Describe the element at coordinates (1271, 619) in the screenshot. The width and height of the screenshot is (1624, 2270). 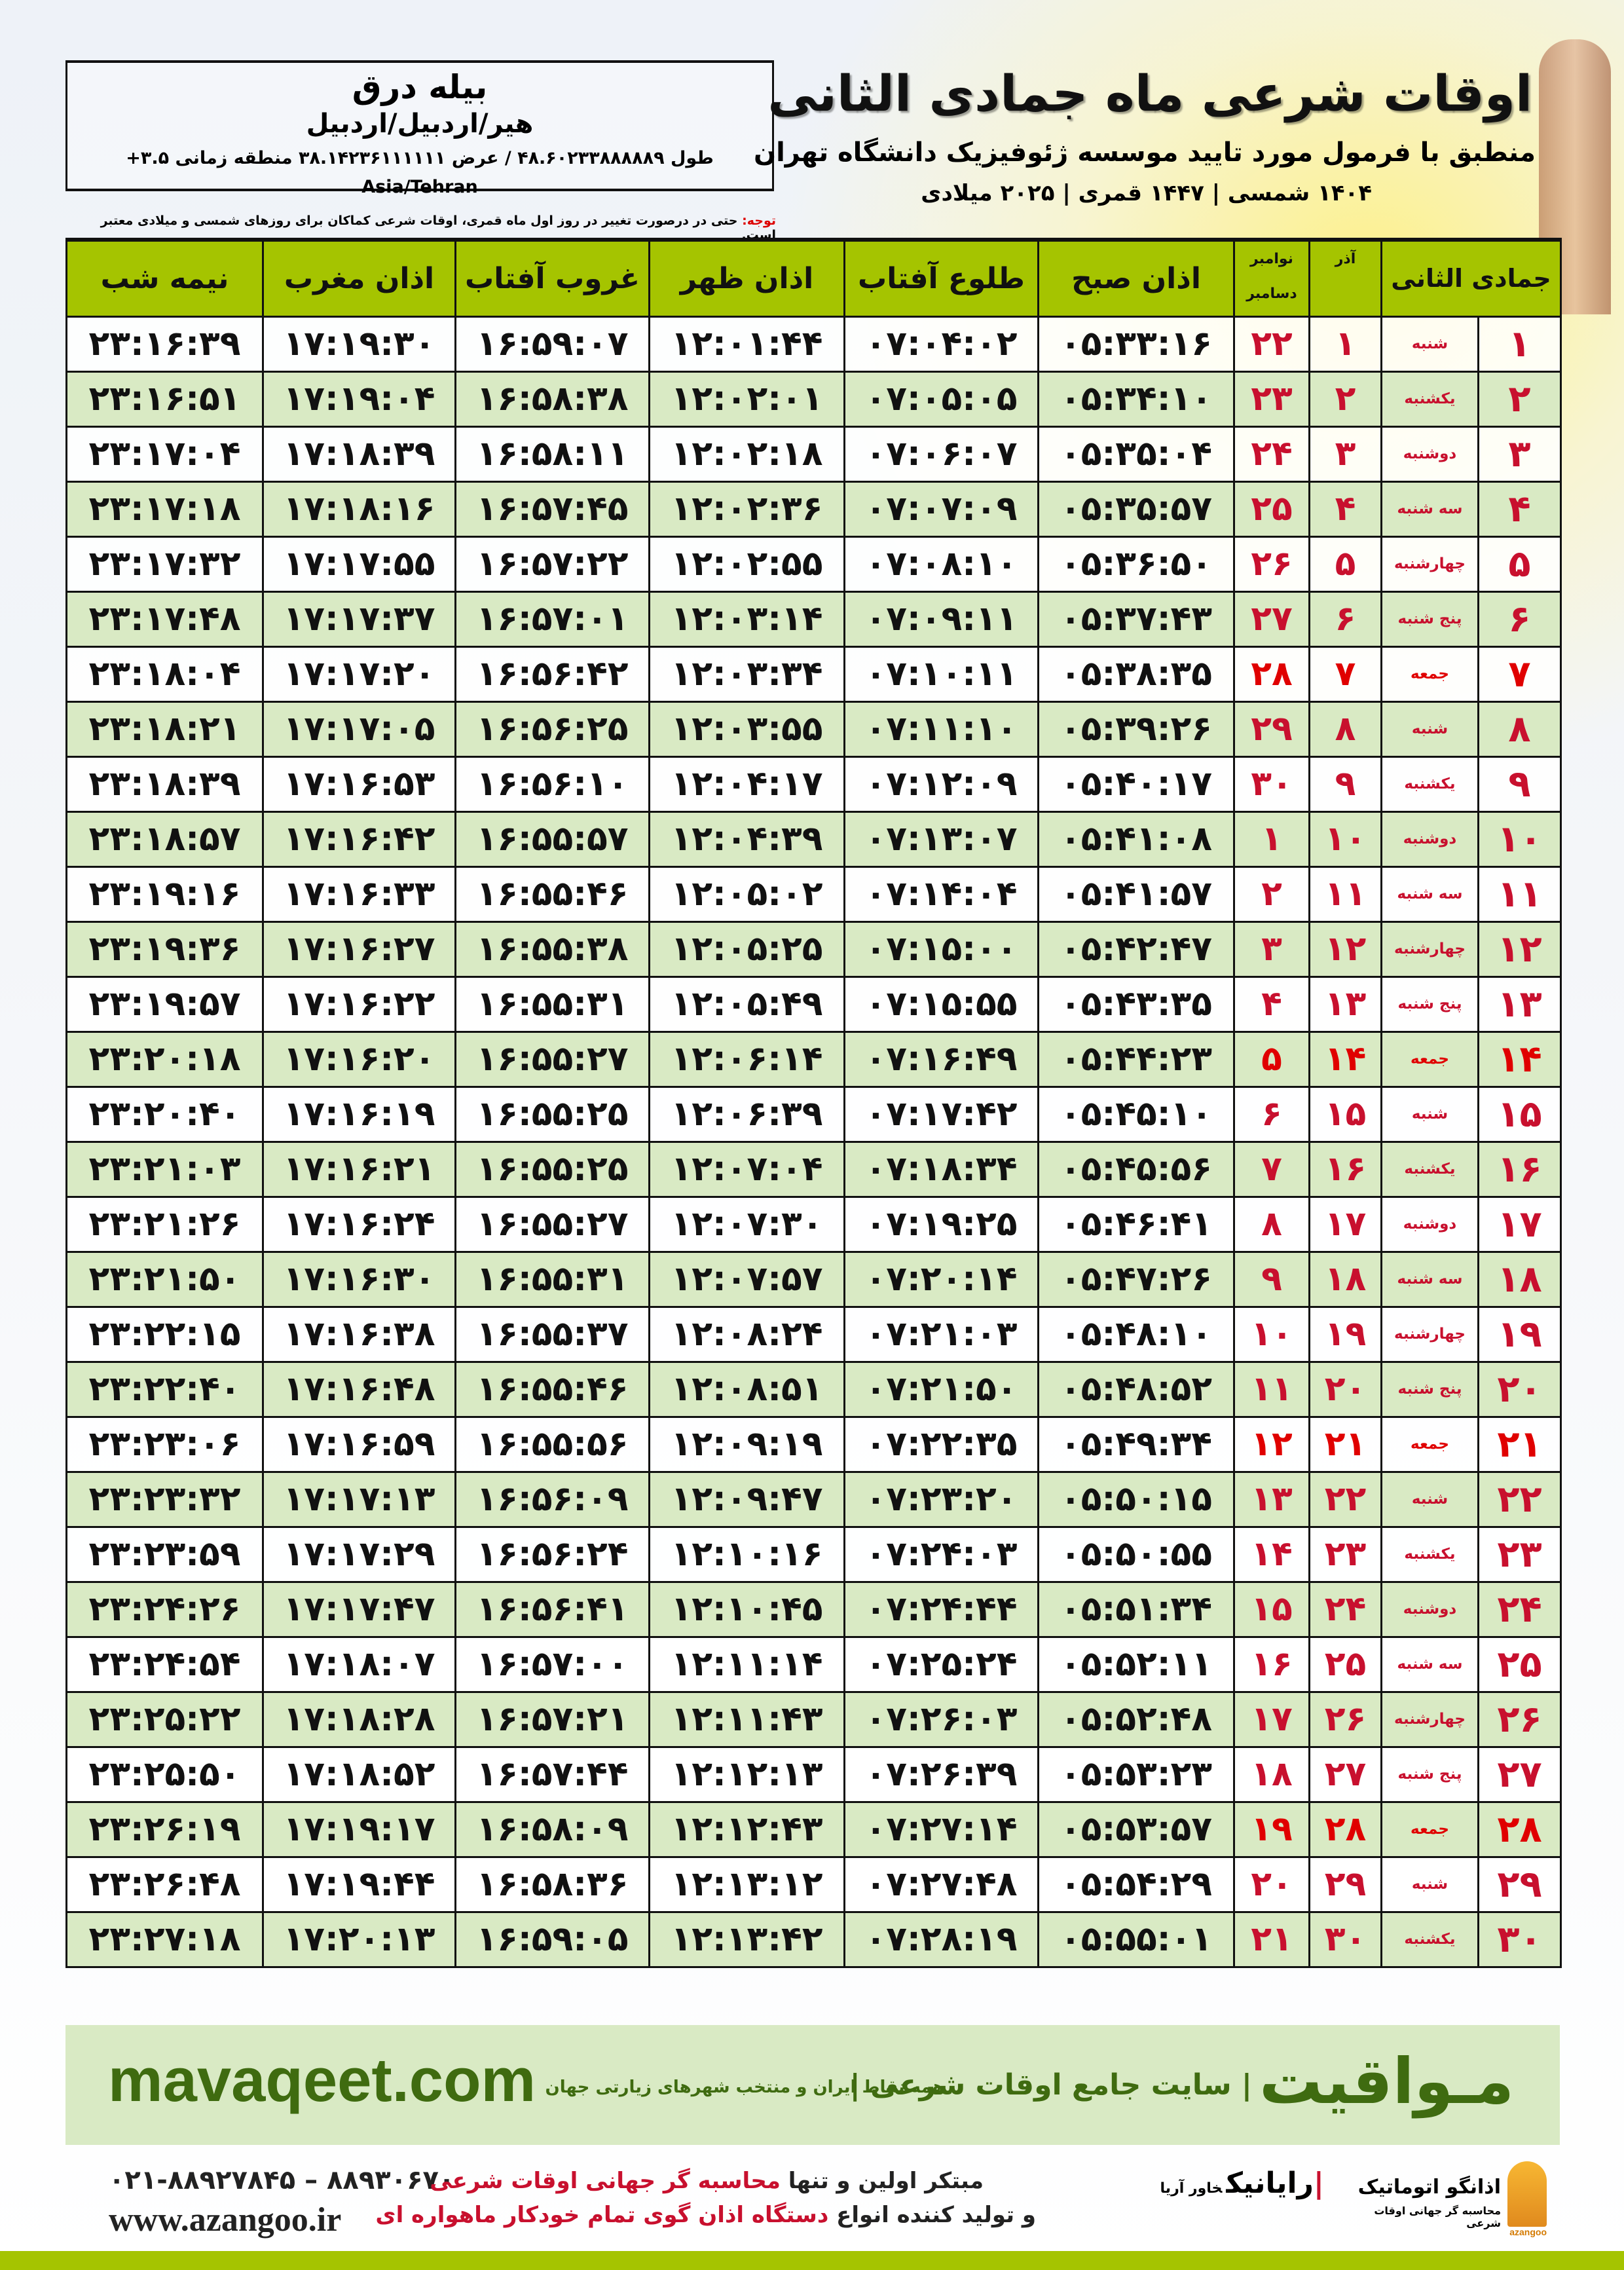
I see `gregorian-day: ۲۷` at that location.